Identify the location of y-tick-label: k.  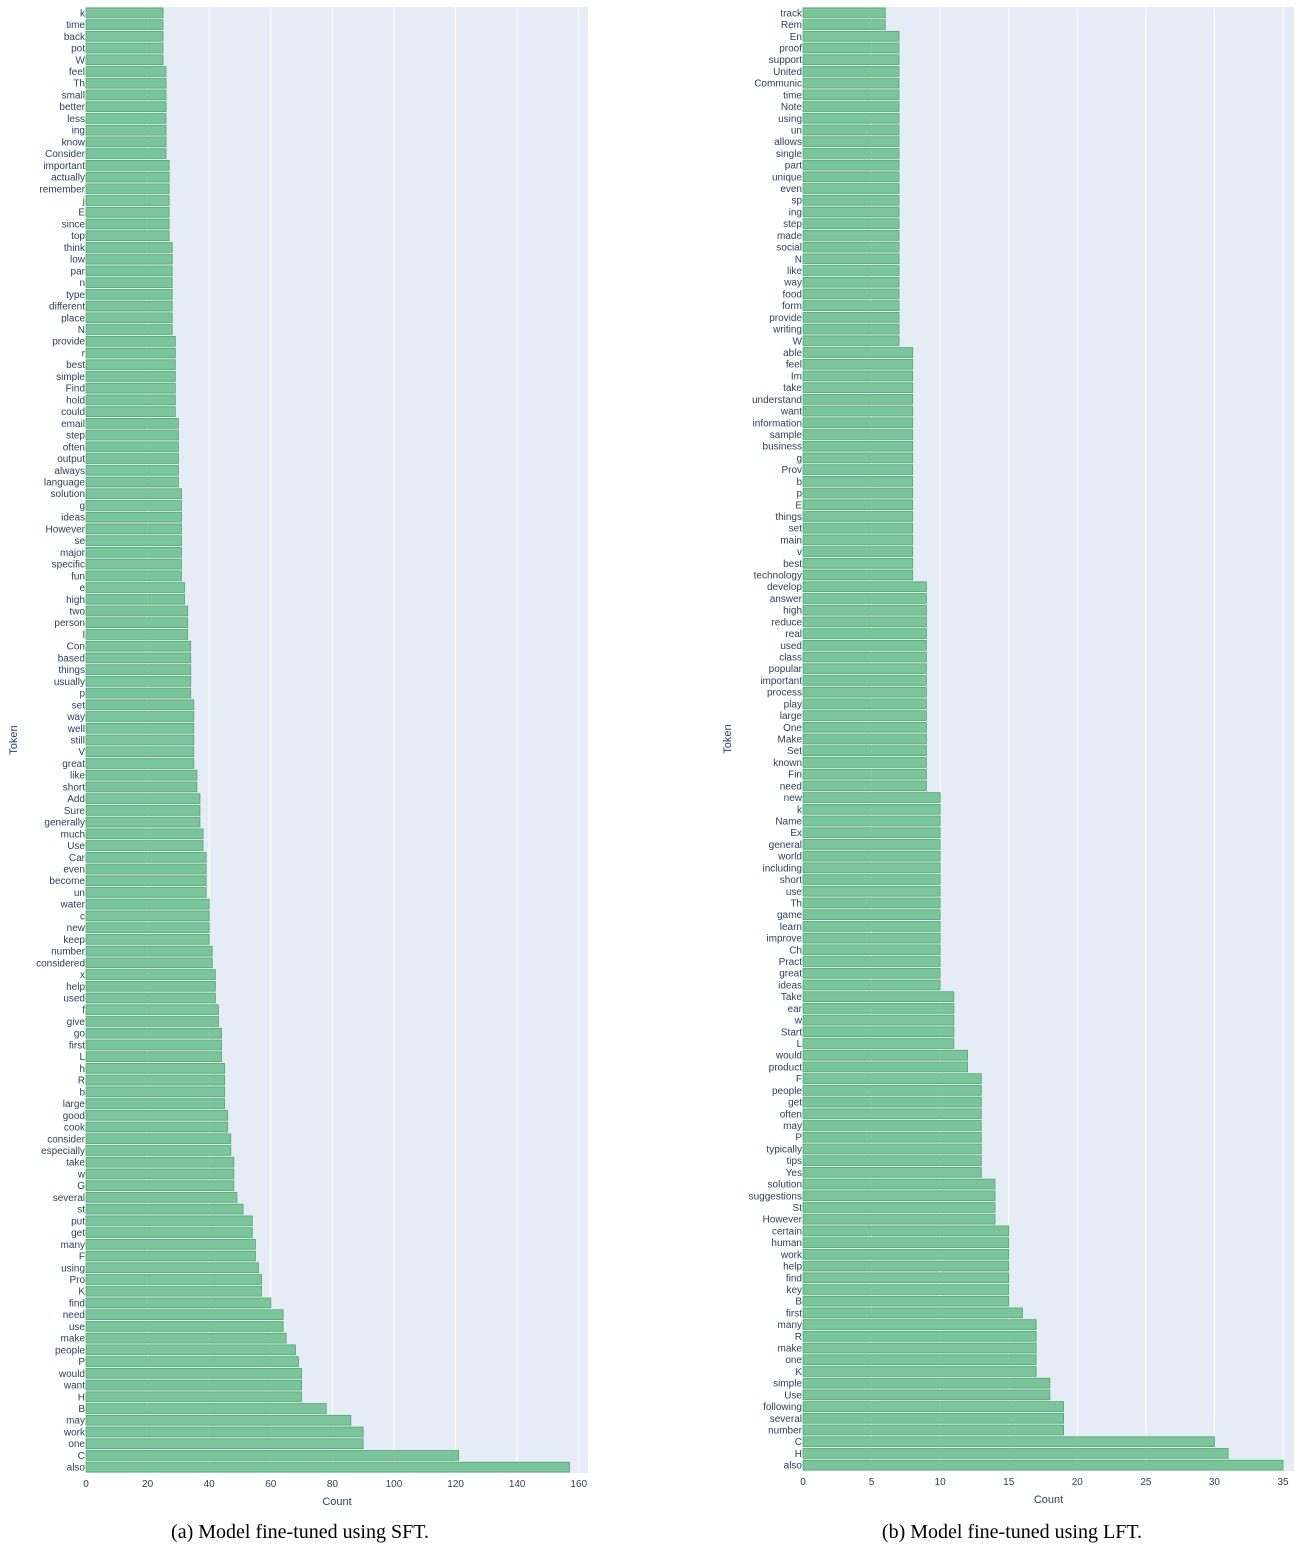
(800, 810).